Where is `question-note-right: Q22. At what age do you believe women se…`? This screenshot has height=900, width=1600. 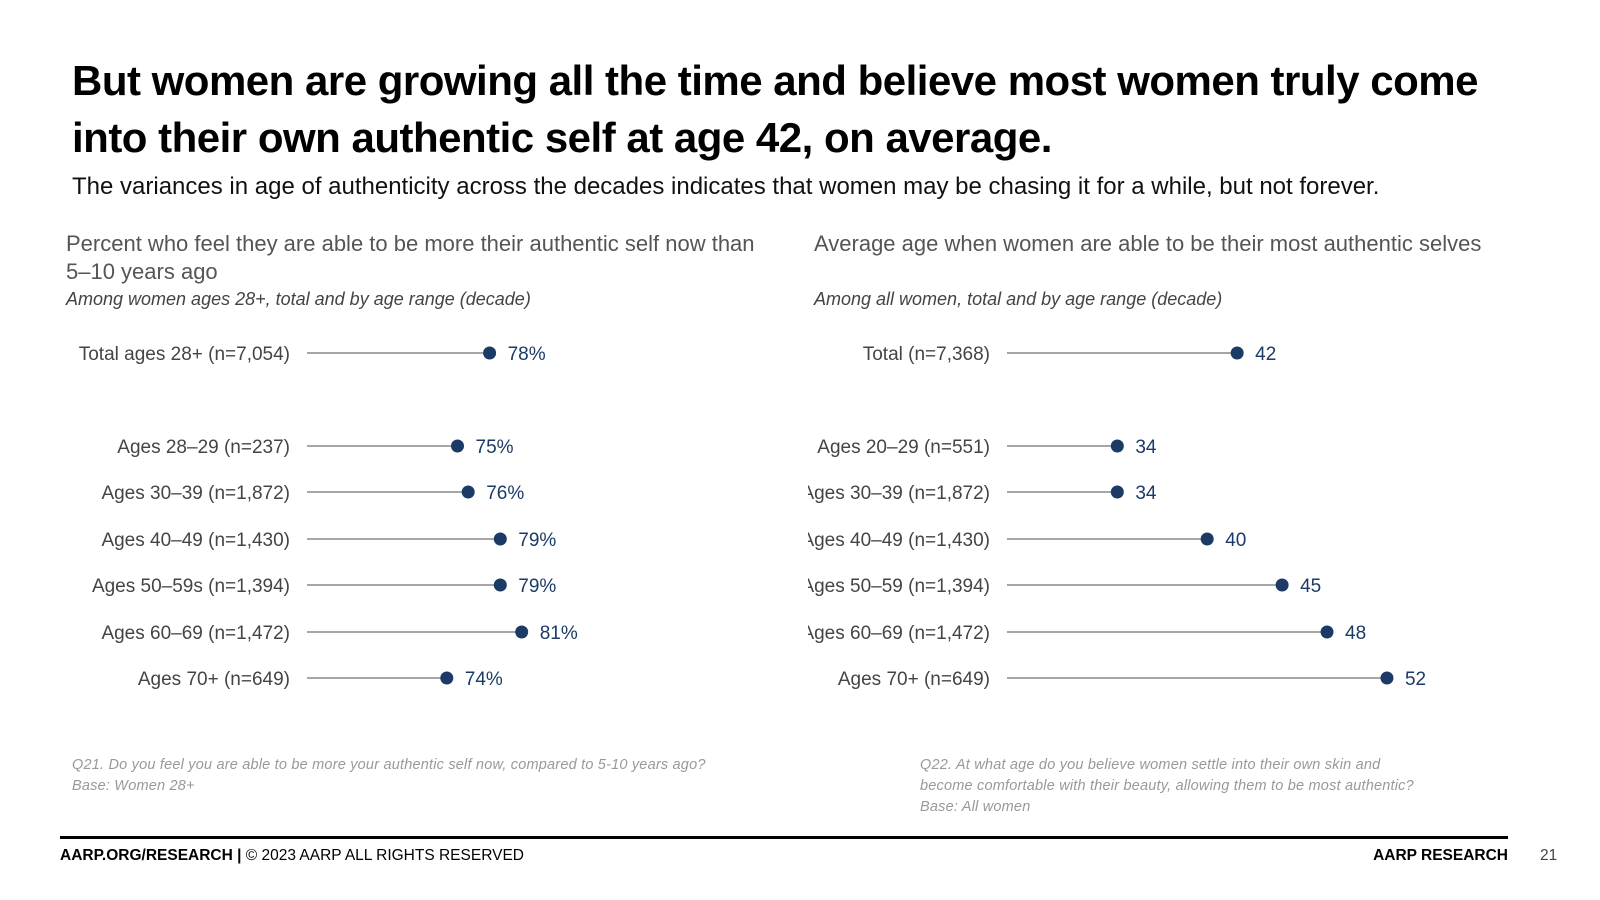 question-note-right: Q22. At what age do you believe women se… is located at coordinates (1220, 786).